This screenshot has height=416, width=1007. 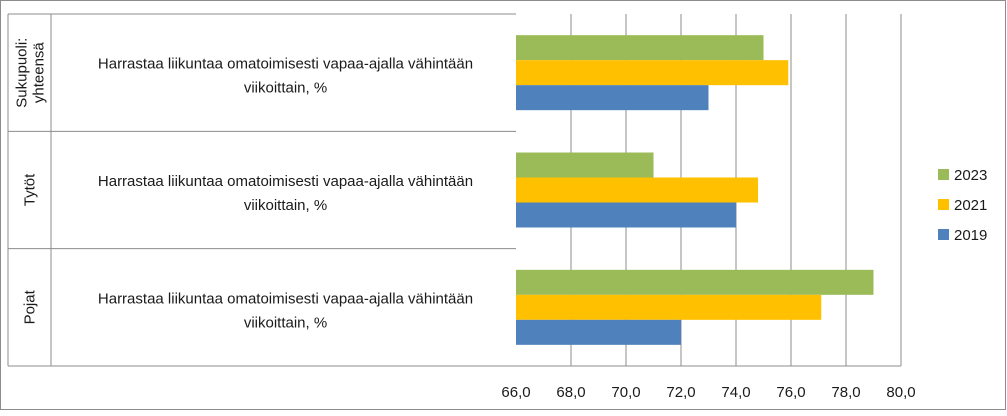 What do you see at coordinates (943, 174) in the screenshot?
I see `legend-swatch-2023` at bounding box center [943, 174].